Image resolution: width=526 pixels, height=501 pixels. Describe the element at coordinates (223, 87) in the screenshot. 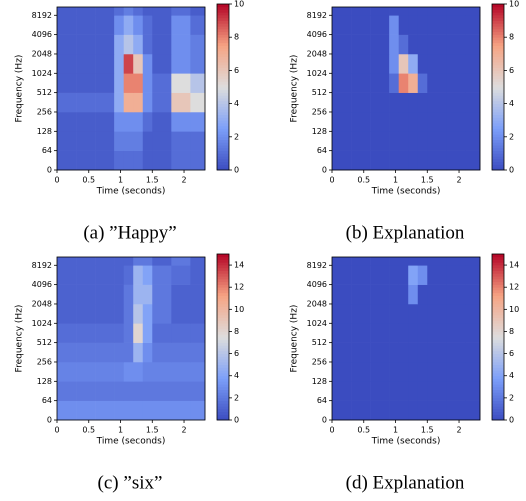

I see `colorbar-frame` at that location.